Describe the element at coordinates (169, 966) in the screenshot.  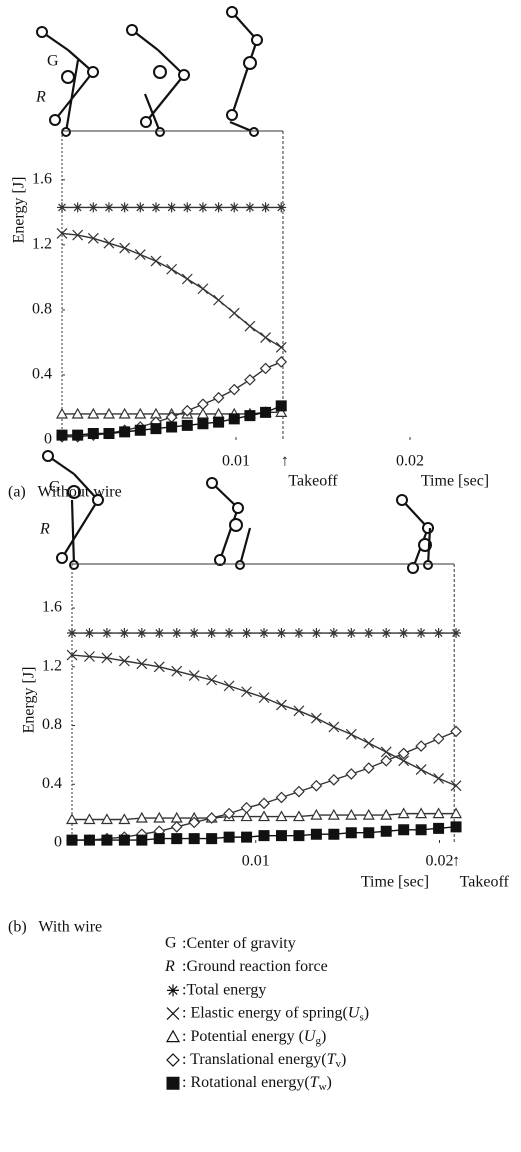
I see `legend-key: R` at that location.